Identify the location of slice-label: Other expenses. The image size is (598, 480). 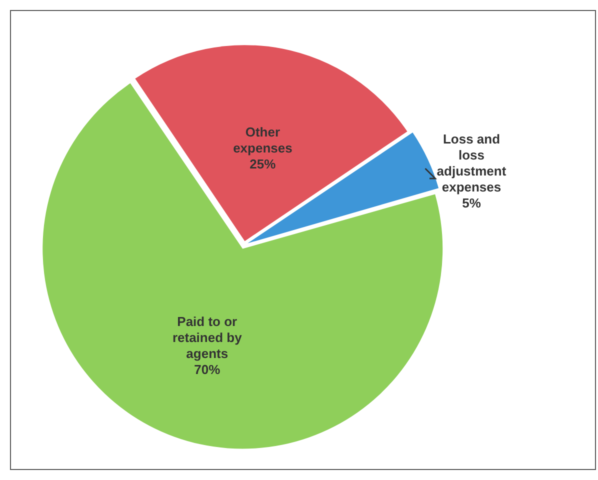
(262, 140).